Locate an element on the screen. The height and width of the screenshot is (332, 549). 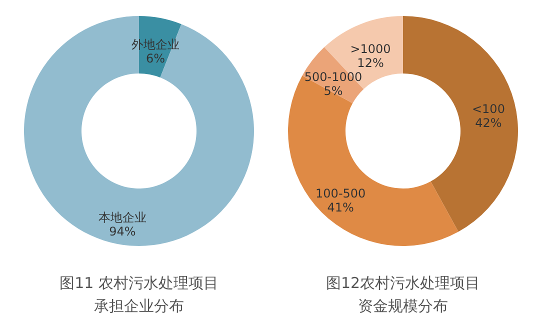
text: 图12农村污水处理项目 is located at coordinates (403, 283).